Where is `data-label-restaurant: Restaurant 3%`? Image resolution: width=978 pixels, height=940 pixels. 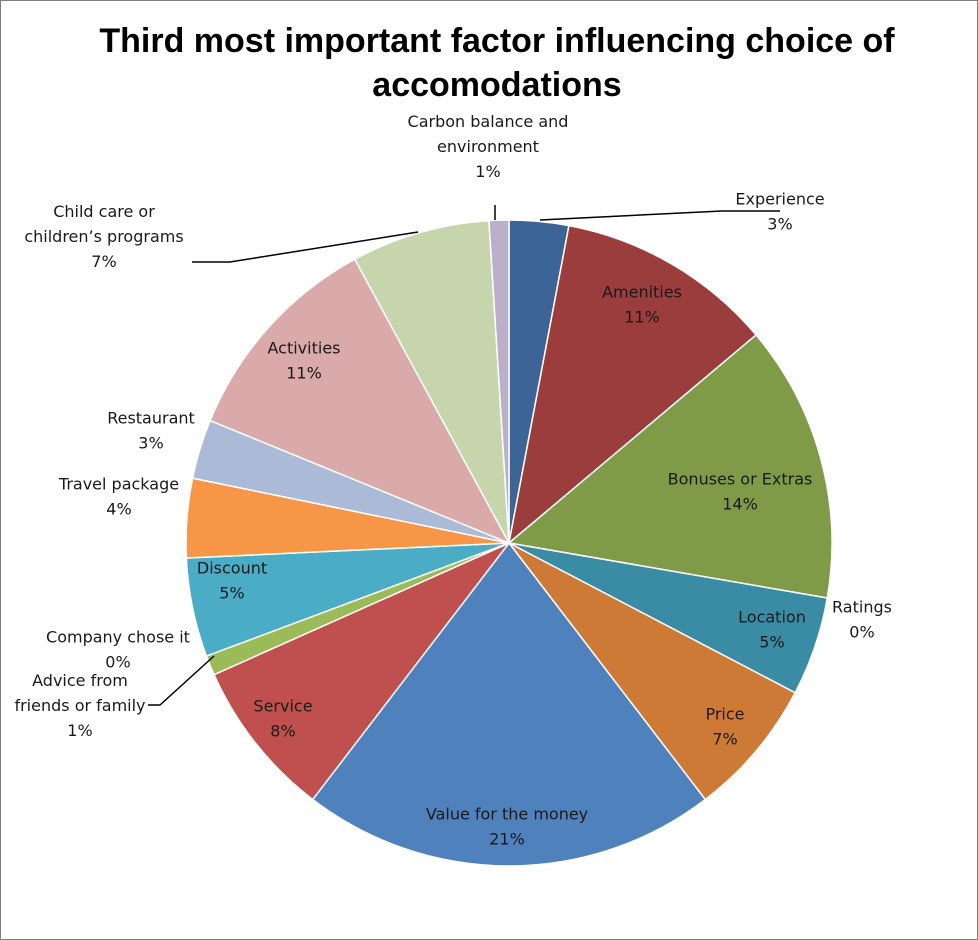
data-label-restaurant: Restaurant 3% is located at coordinates (151, 431).